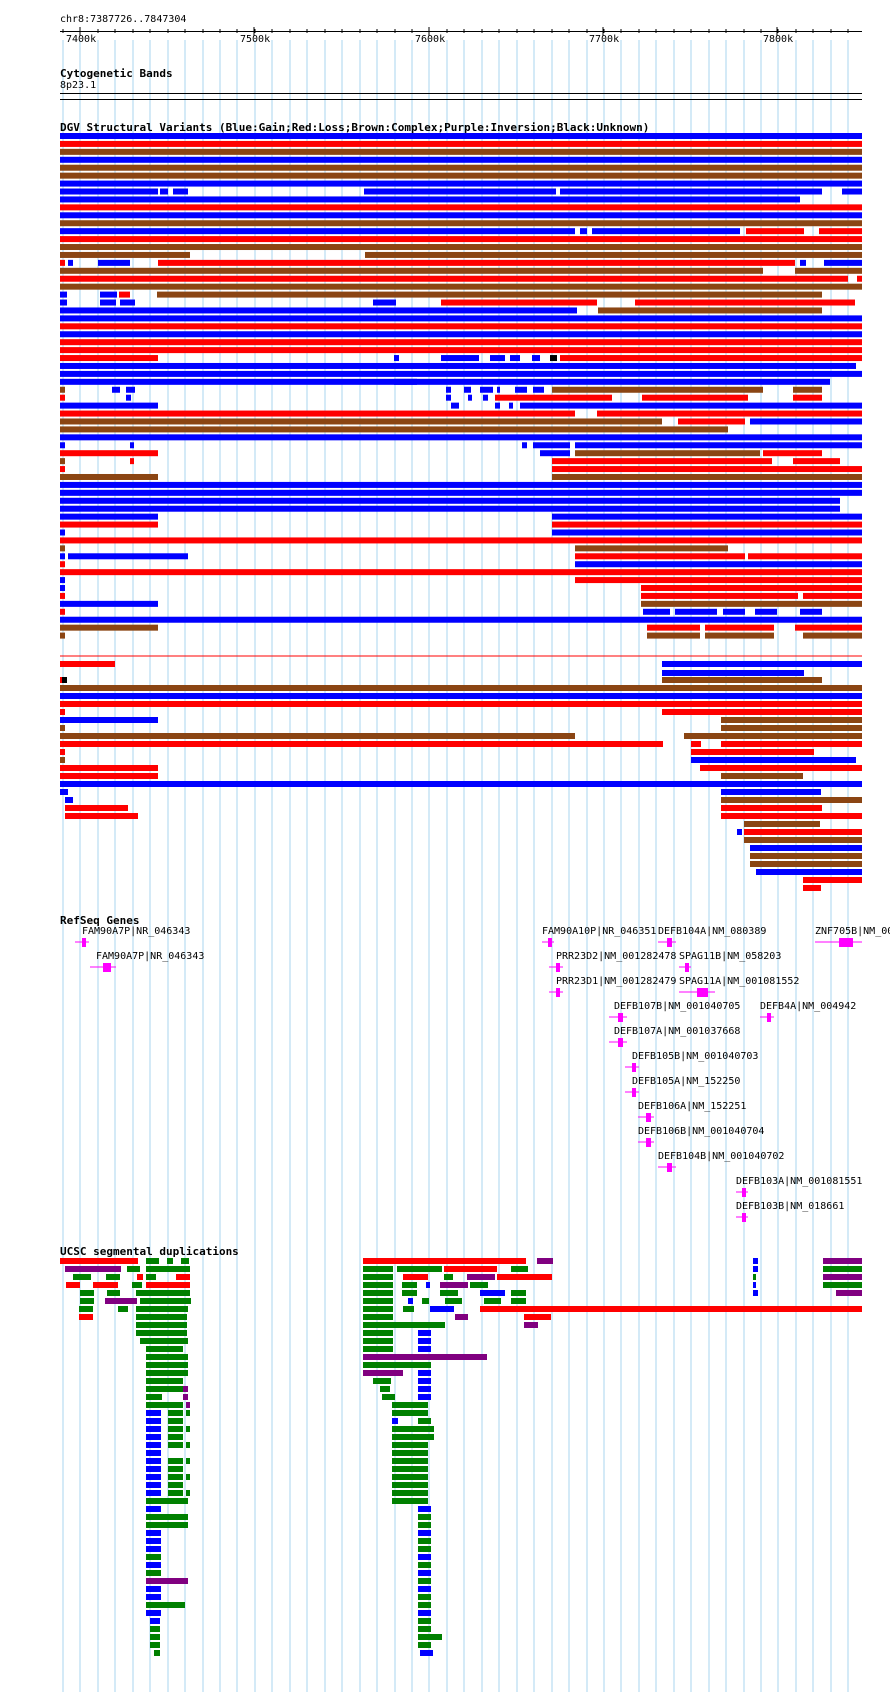 The width and height of the screenshot is (890, 1692). Describe the element at coordinates (701, 1131) in the screenshot. I see `gene-label: DEFB106B|NM_001040704` at that location.